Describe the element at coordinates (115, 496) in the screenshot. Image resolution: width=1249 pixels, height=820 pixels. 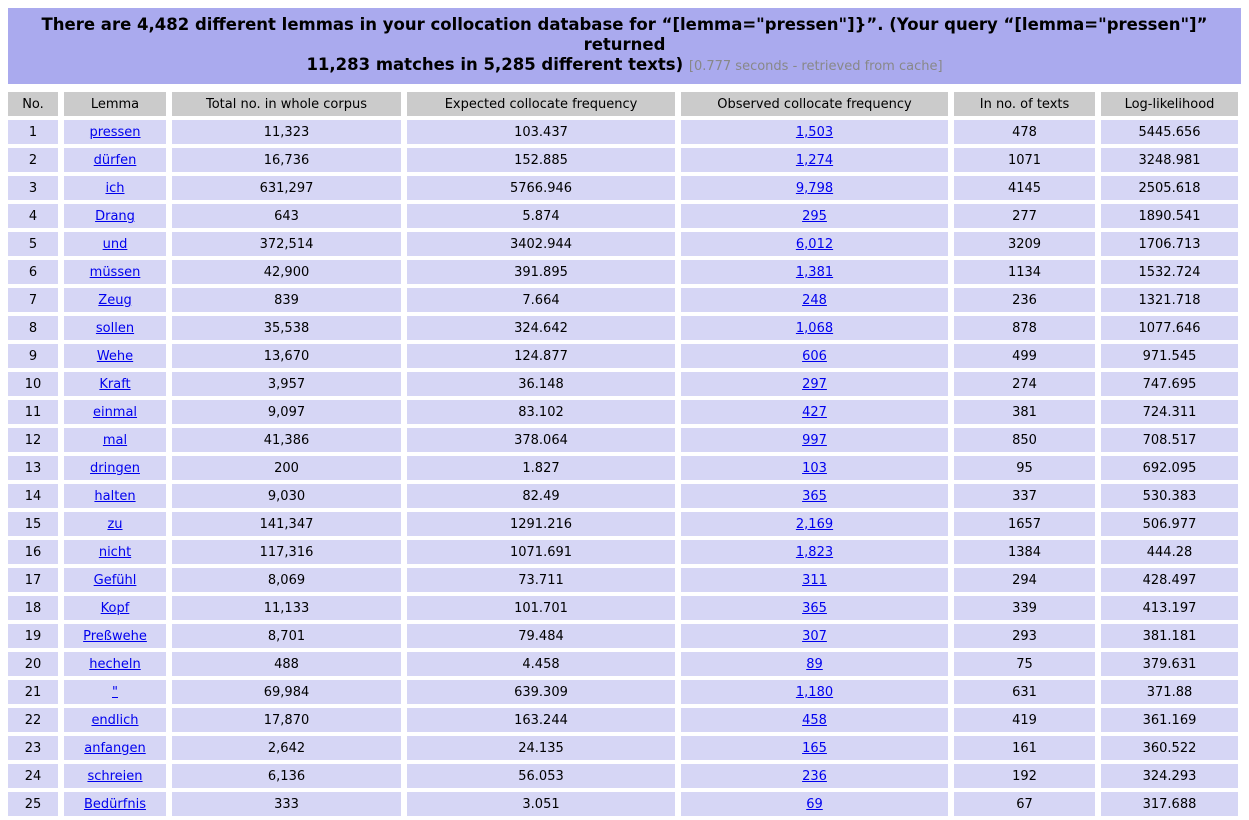
I see `lemma-link: halten` at that location.